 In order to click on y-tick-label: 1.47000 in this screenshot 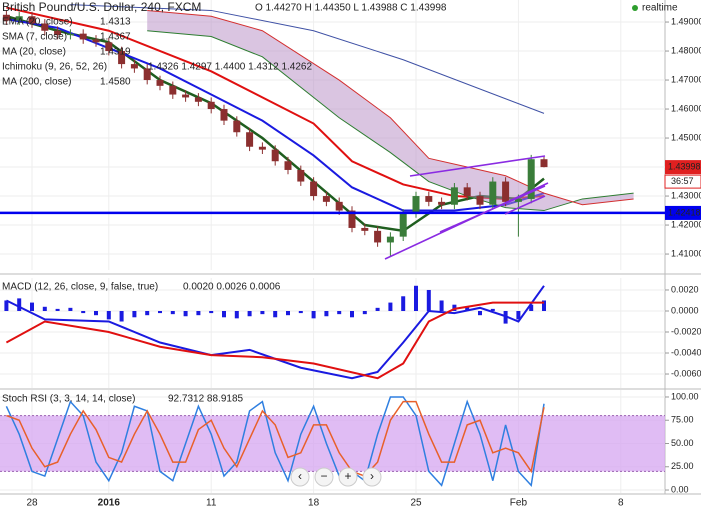, I will do `click(686, 79)`.